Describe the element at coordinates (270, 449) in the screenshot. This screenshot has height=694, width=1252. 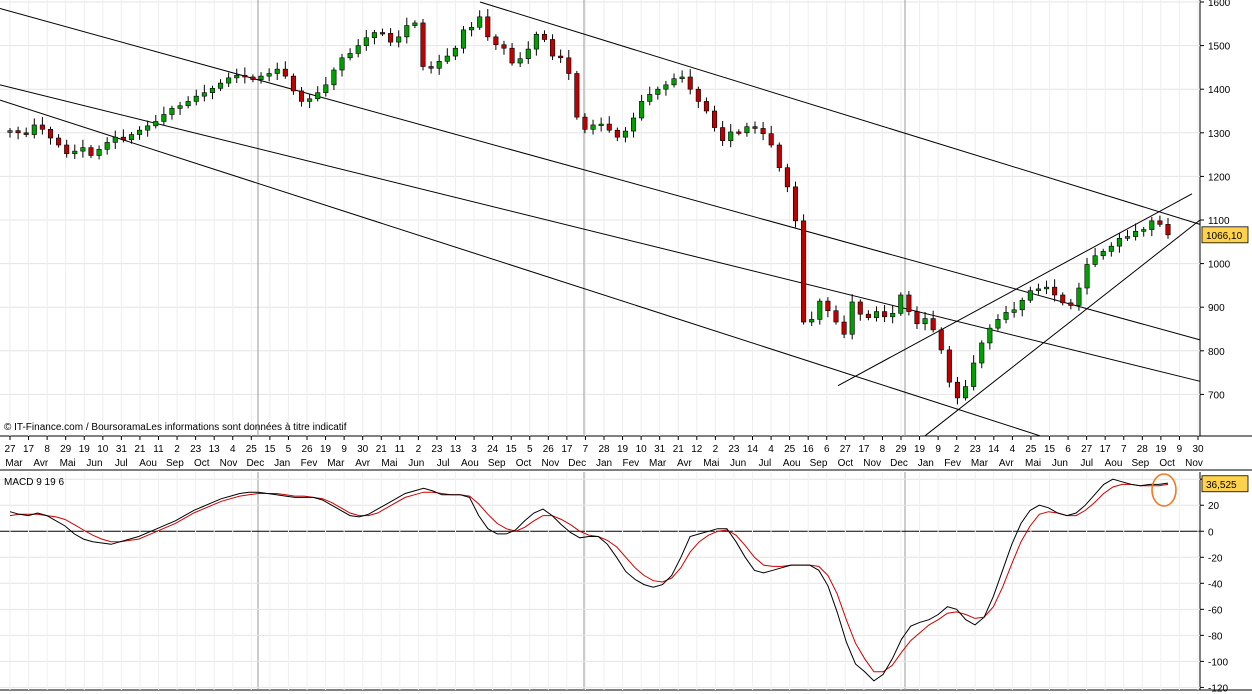
I see `date-tick-label: 15` at that location.